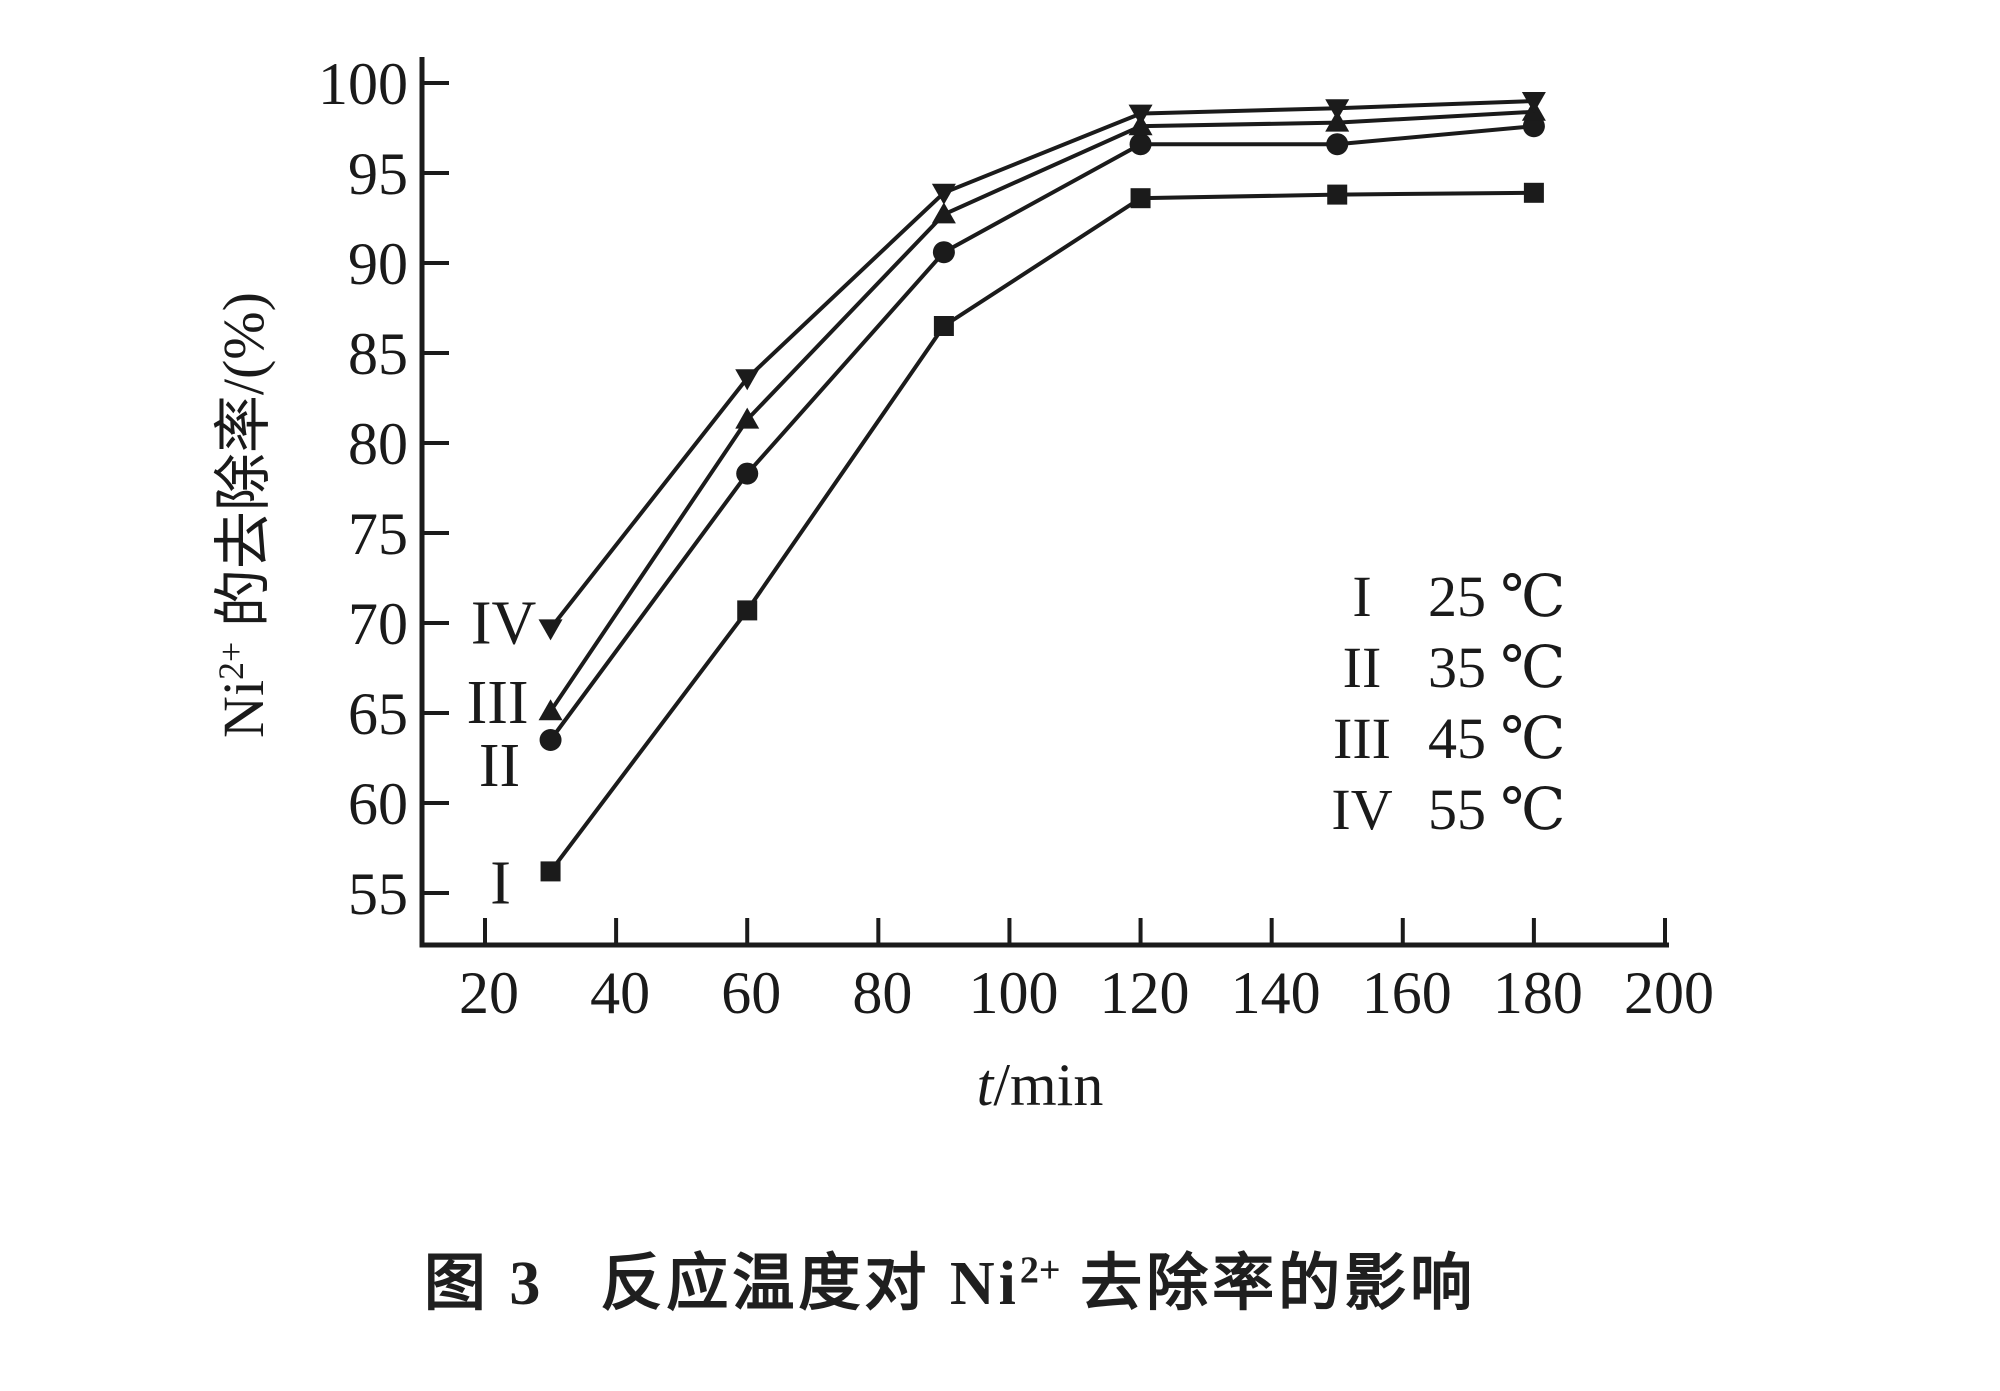 The image size is (2000, 1391). I want to click on y-tick-label: 90, so click(378, 264).